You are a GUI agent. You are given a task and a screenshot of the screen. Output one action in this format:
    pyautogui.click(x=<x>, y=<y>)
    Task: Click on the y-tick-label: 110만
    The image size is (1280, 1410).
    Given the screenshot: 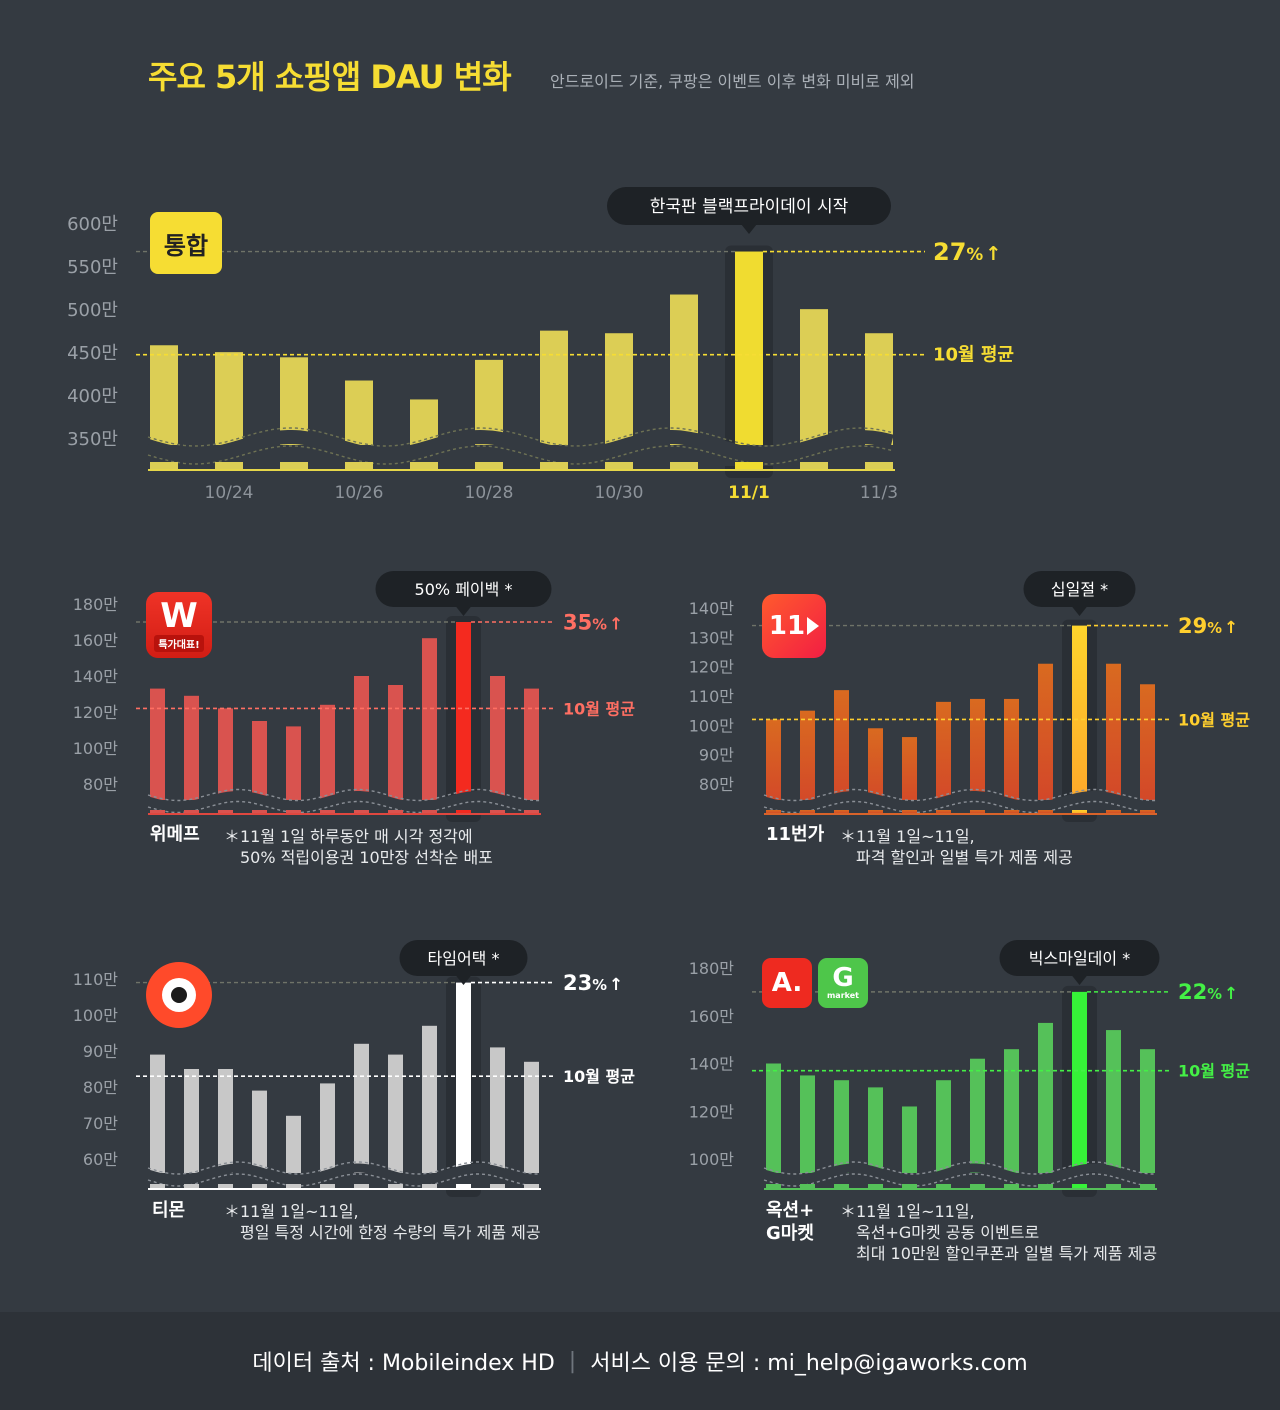 What is the action you would take?
    pyautogui.click(x=96, y=979)
    